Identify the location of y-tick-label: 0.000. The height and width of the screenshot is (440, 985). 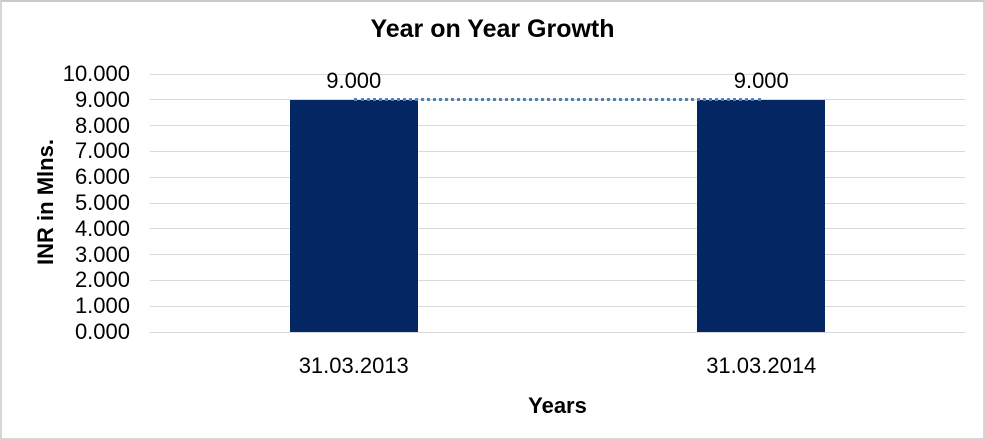
(102, 331).